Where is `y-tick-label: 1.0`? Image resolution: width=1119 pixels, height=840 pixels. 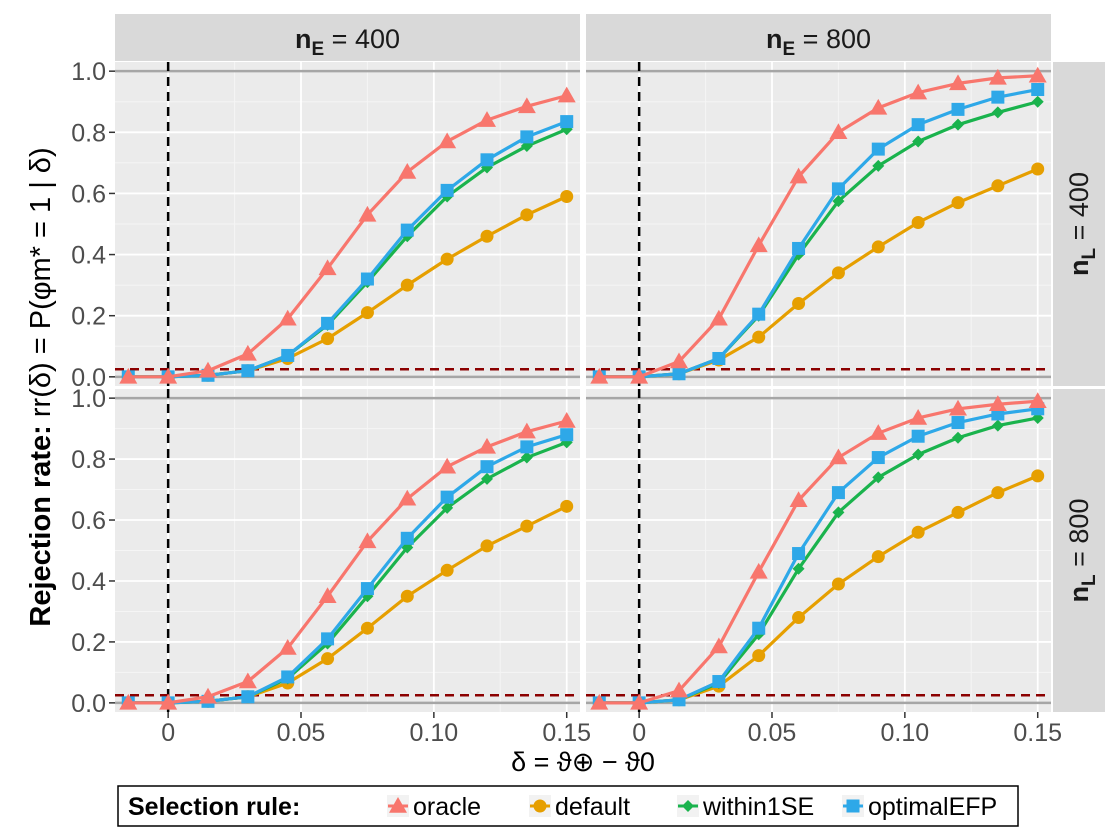 y-tick-label: 1.0 is located at coordinates (88, 72).